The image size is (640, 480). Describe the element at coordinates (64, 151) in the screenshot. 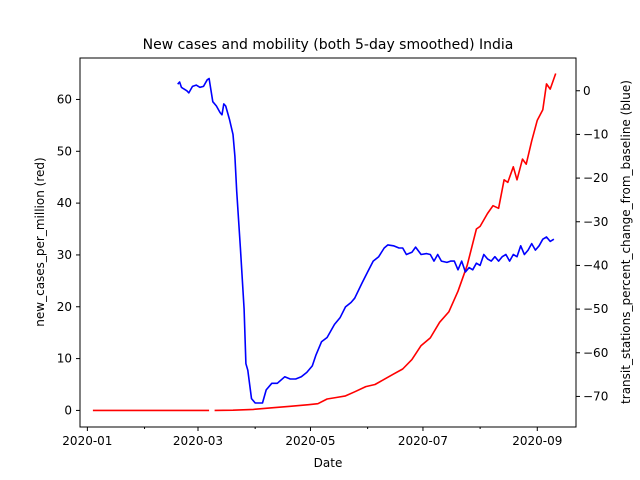

I see `y-left-tick-label: 50` at that location.